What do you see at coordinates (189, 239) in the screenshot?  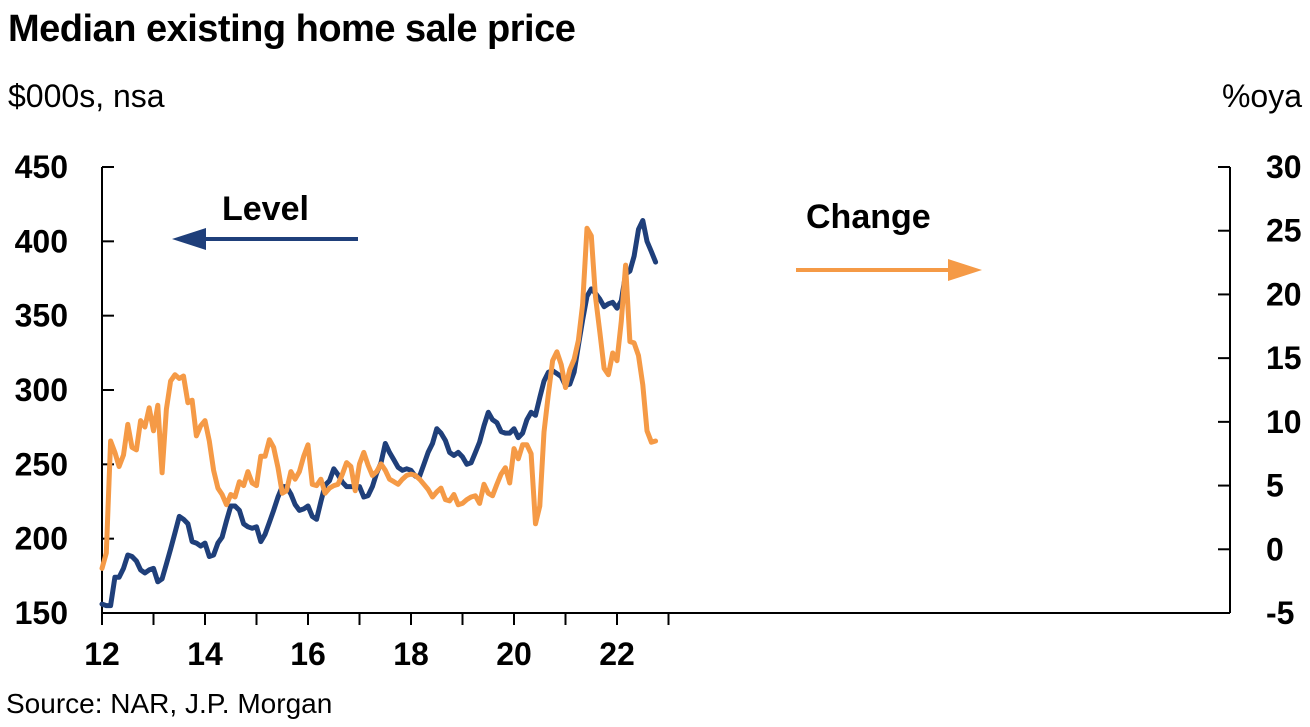 I see `level-arrowhead` at bounding box center [189, 239].